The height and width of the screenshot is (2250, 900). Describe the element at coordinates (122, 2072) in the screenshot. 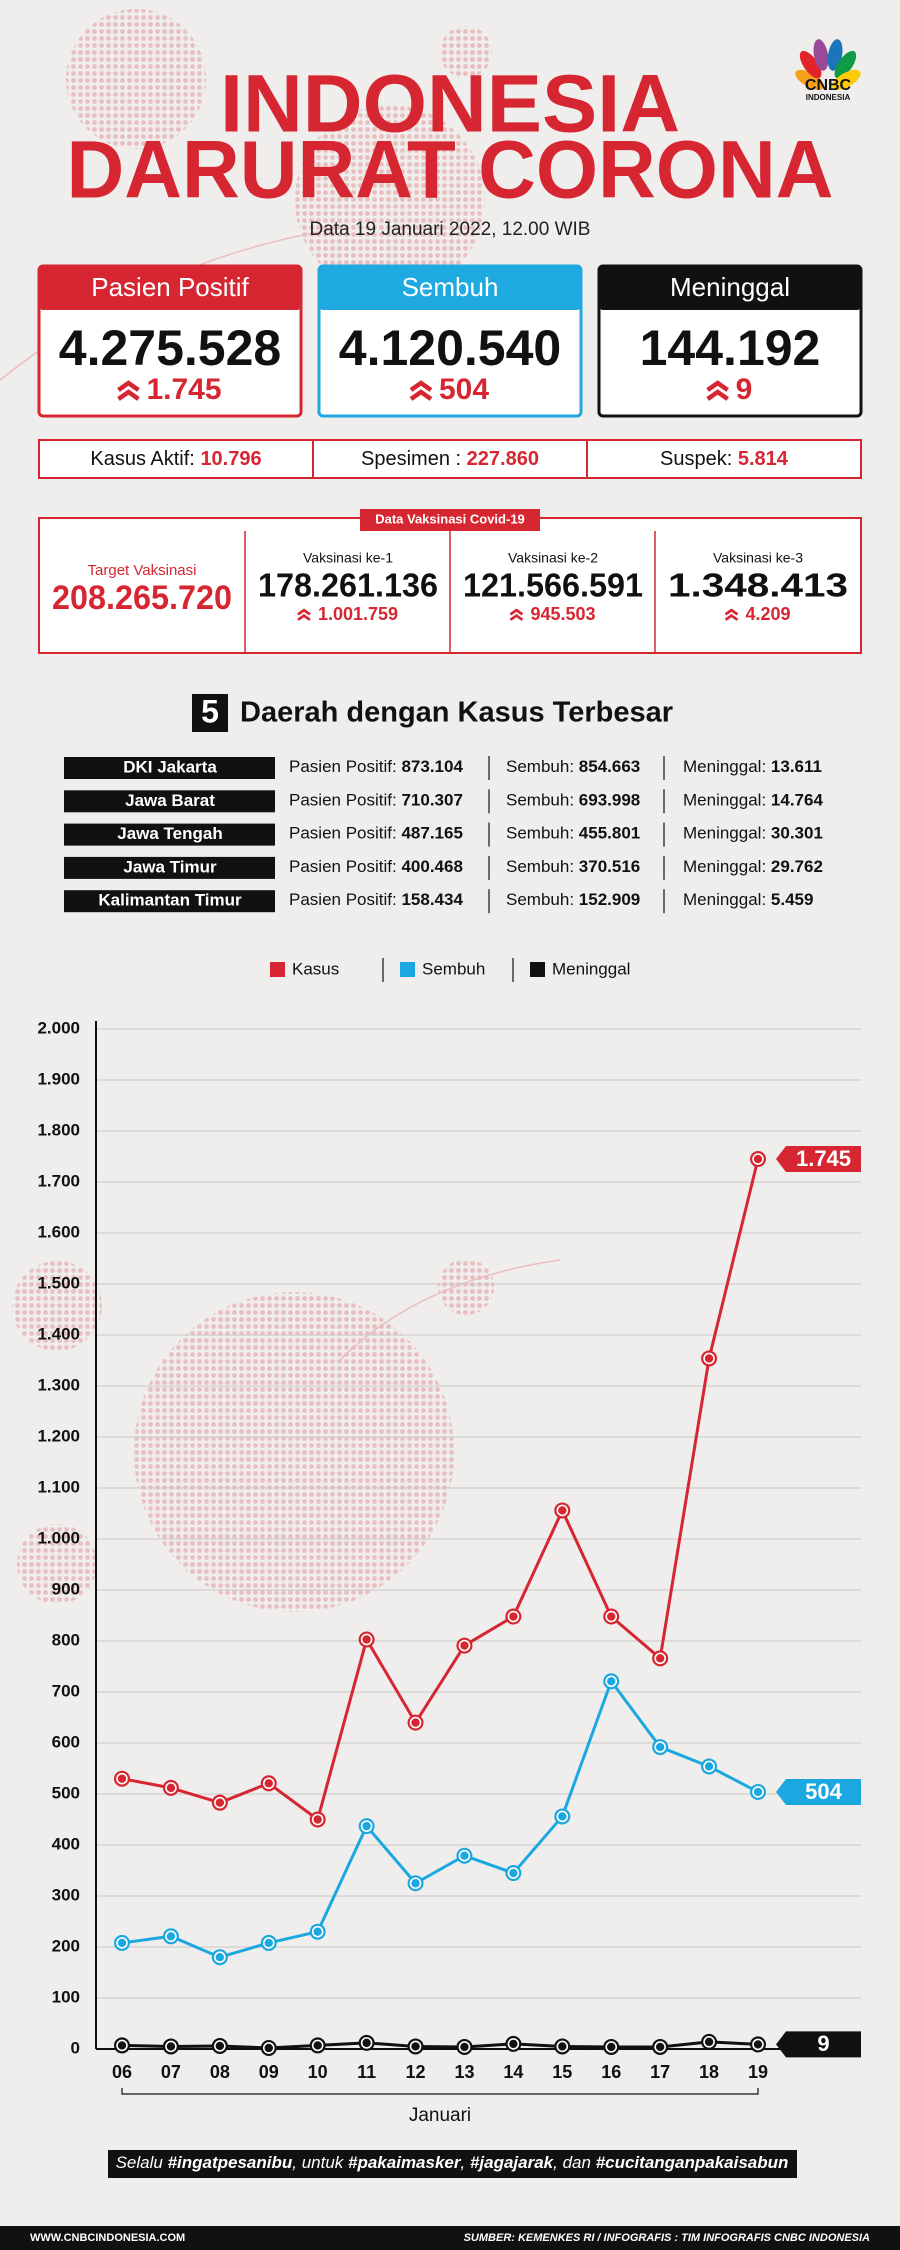

I see `x-tick-label: 06` at that location.